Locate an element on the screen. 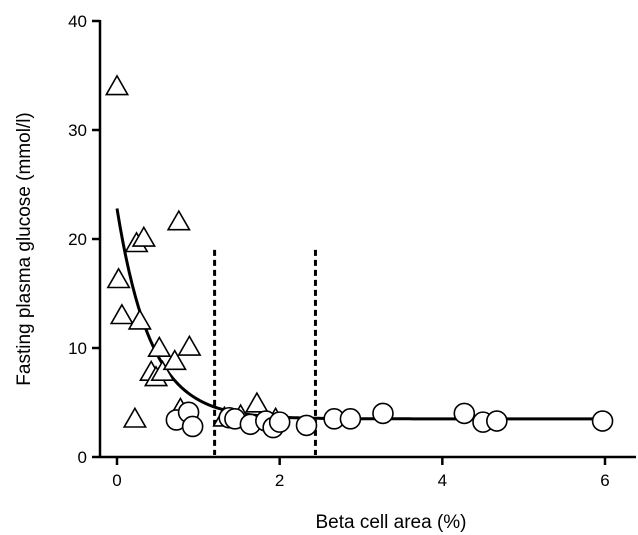  x-tick-label: 6 is located at coordinates (604, 480).